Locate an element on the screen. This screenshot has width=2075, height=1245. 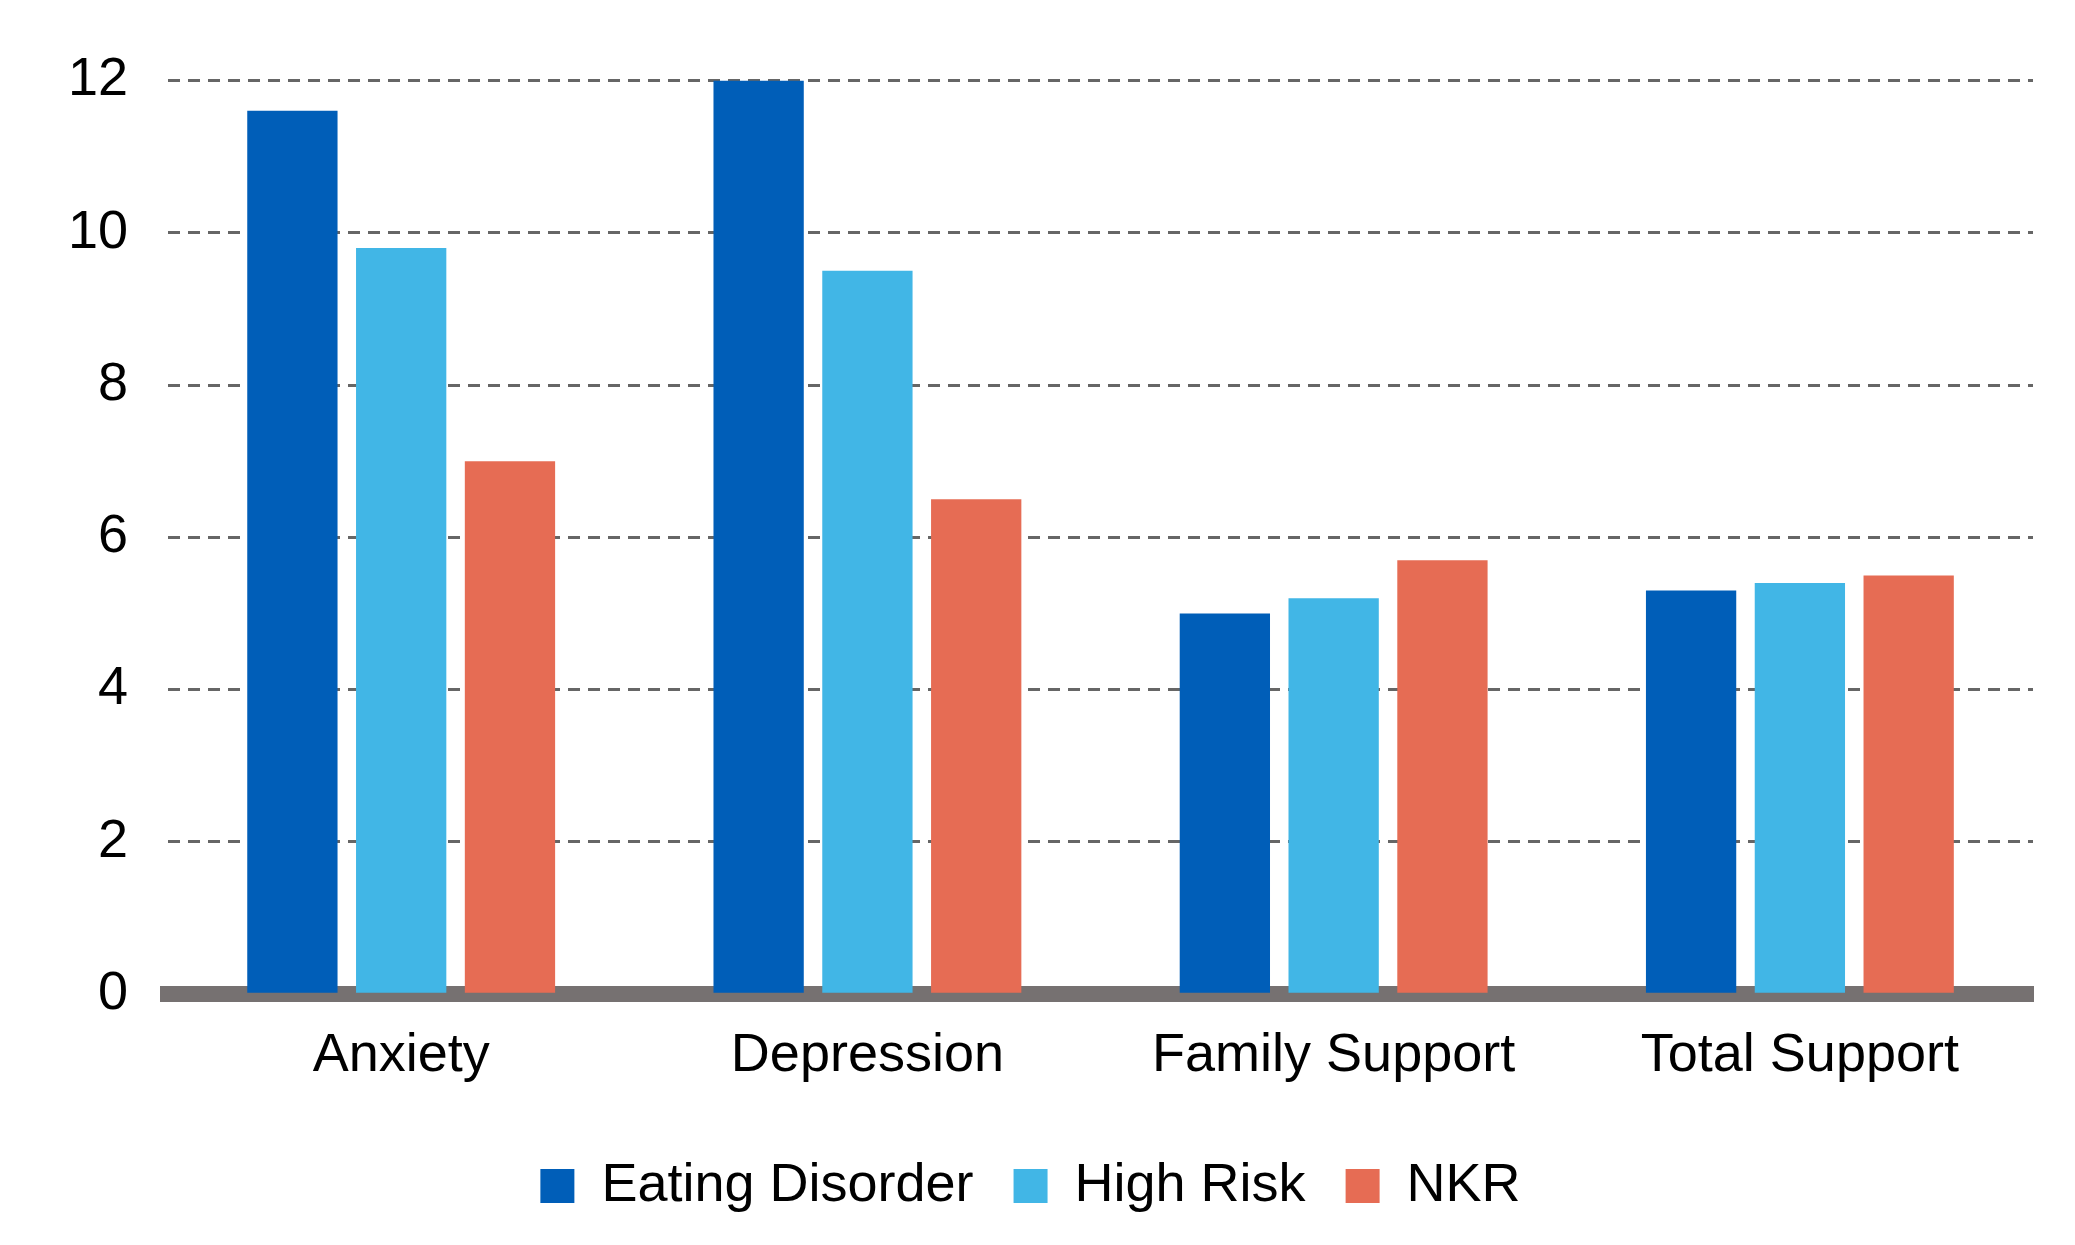
y-tick-label: 2 is located at coordinates (113, 837).